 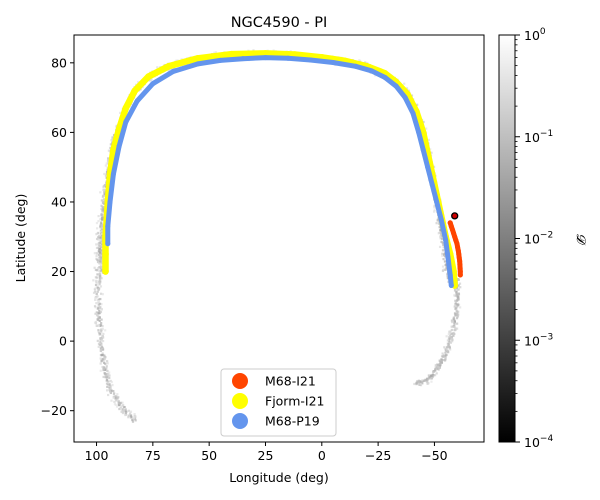 What do you see at coordinates (378, 455) in the screenshot?
I see `x-tick-label: −25` at bounding box center [378, 455].